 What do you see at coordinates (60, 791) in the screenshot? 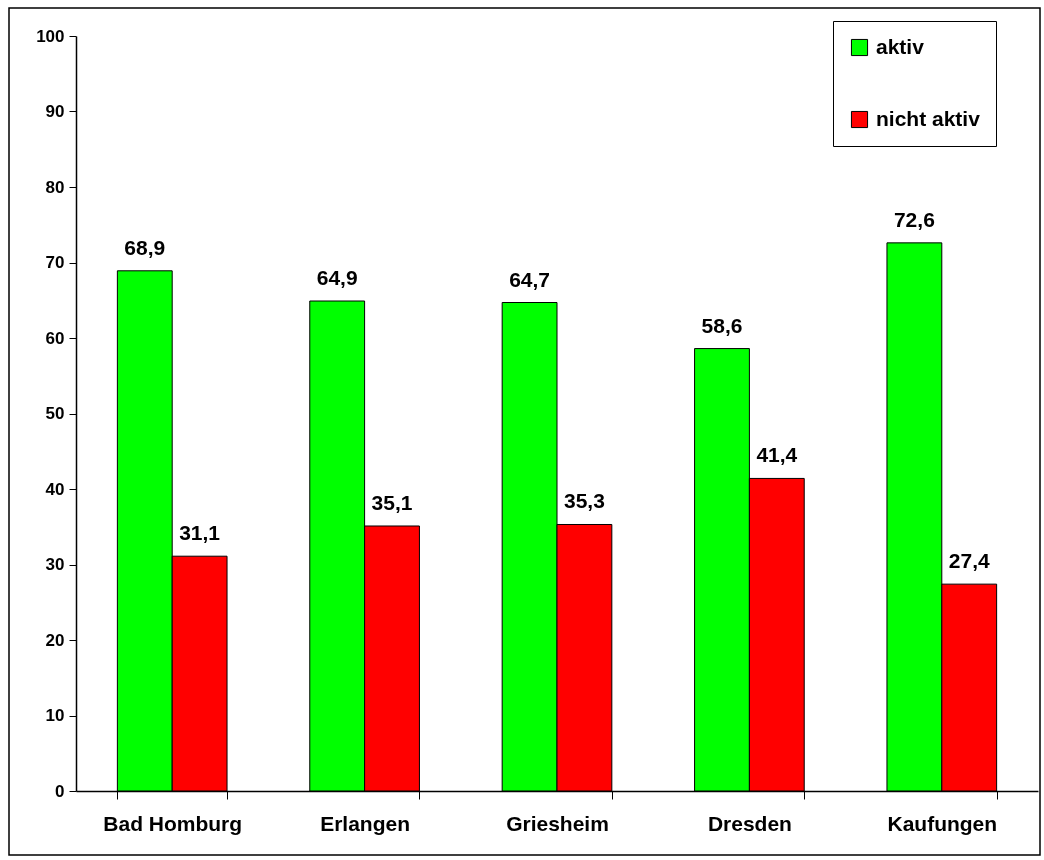
I see `y-tick-label: 0` at bounding box center [60, 791].